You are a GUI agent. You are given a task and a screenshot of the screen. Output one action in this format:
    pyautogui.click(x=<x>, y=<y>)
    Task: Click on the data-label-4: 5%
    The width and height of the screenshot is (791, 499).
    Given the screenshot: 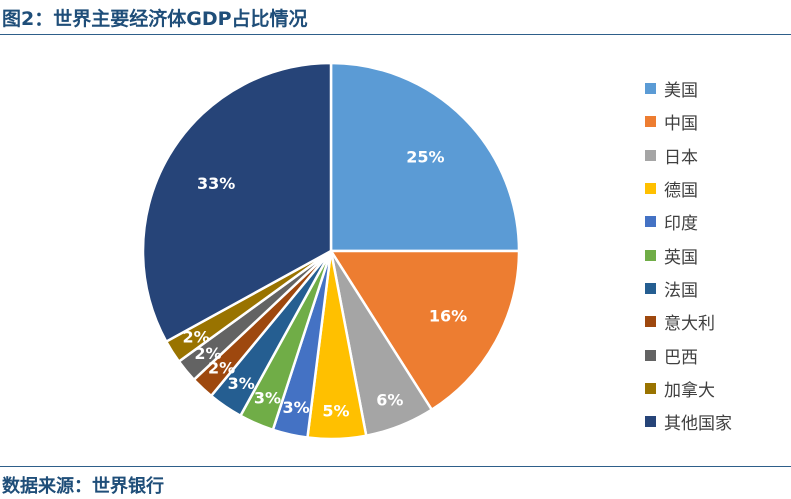 What is the action you would take?
    pyautogui.click(x=335, y=411)
    